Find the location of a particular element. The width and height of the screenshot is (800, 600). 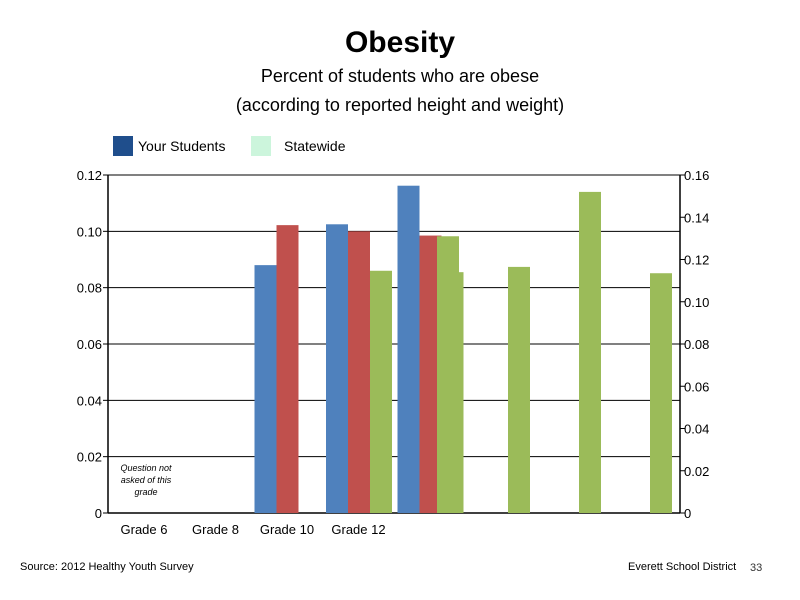

left-axis-tick-label: 0.08 is located at coordinates (89, 288).